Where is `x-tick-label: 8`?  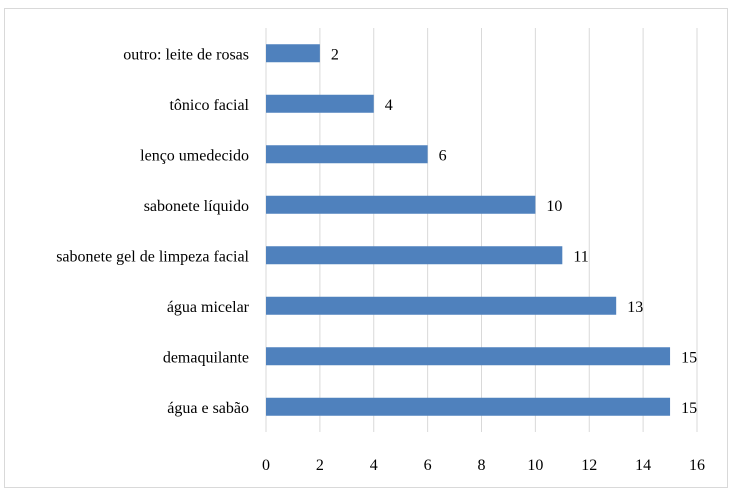
x-tick-label: 8 is located at coordinates (482, 465).